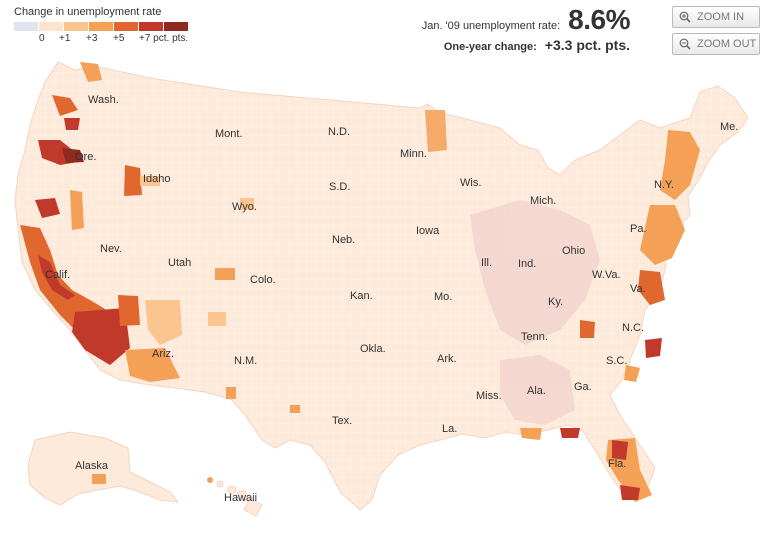 The width and height of the screenshot is (775, 539). What do you see at coordinates (490, 47) in the screenshot?
I see `change-label: One-year change:` at bounding box center [490, 47].